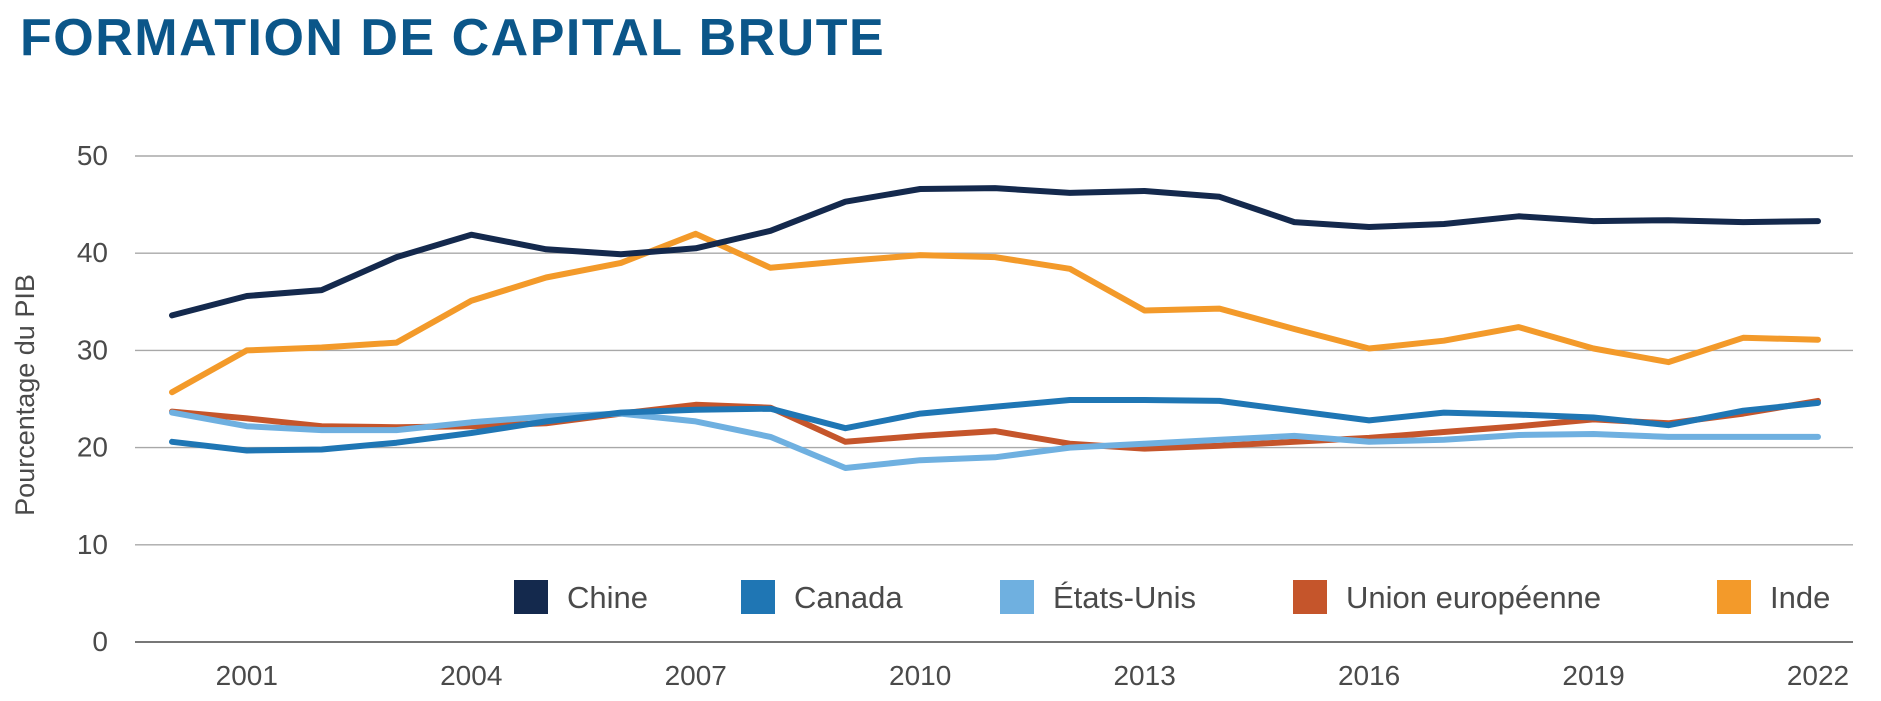 The width and height of the screenshot is (1881, 701). Describe the element at coordinates (25, 395) in the screenshot. I see `y-axis-label: Pourcentage du PIB` at that location.